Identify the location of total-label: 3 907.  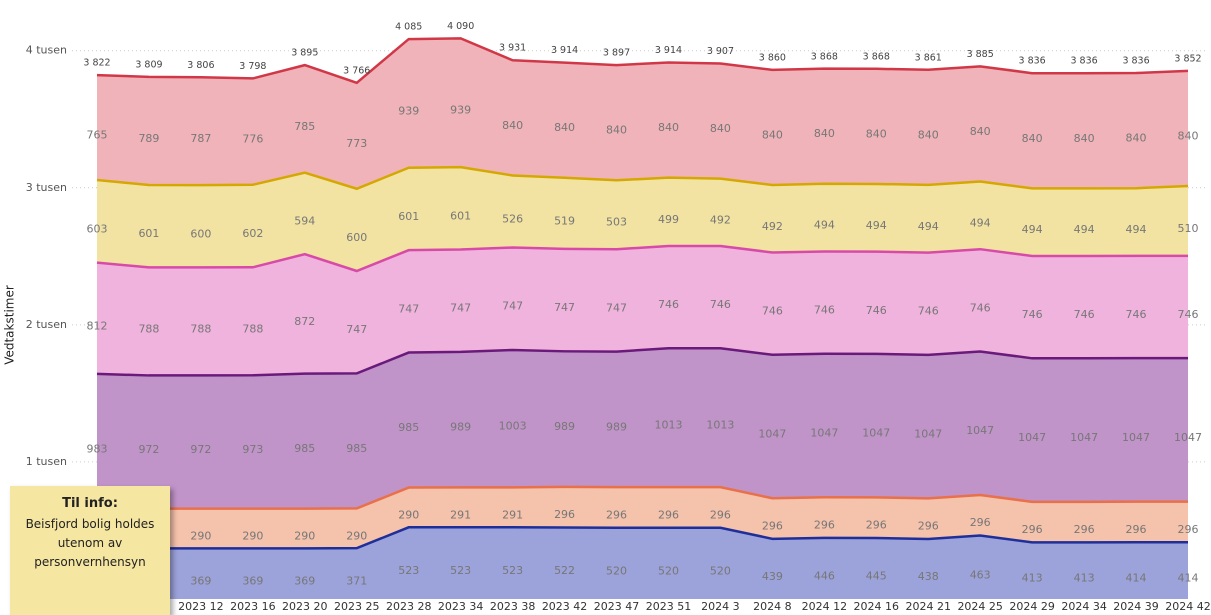
(720, 51).